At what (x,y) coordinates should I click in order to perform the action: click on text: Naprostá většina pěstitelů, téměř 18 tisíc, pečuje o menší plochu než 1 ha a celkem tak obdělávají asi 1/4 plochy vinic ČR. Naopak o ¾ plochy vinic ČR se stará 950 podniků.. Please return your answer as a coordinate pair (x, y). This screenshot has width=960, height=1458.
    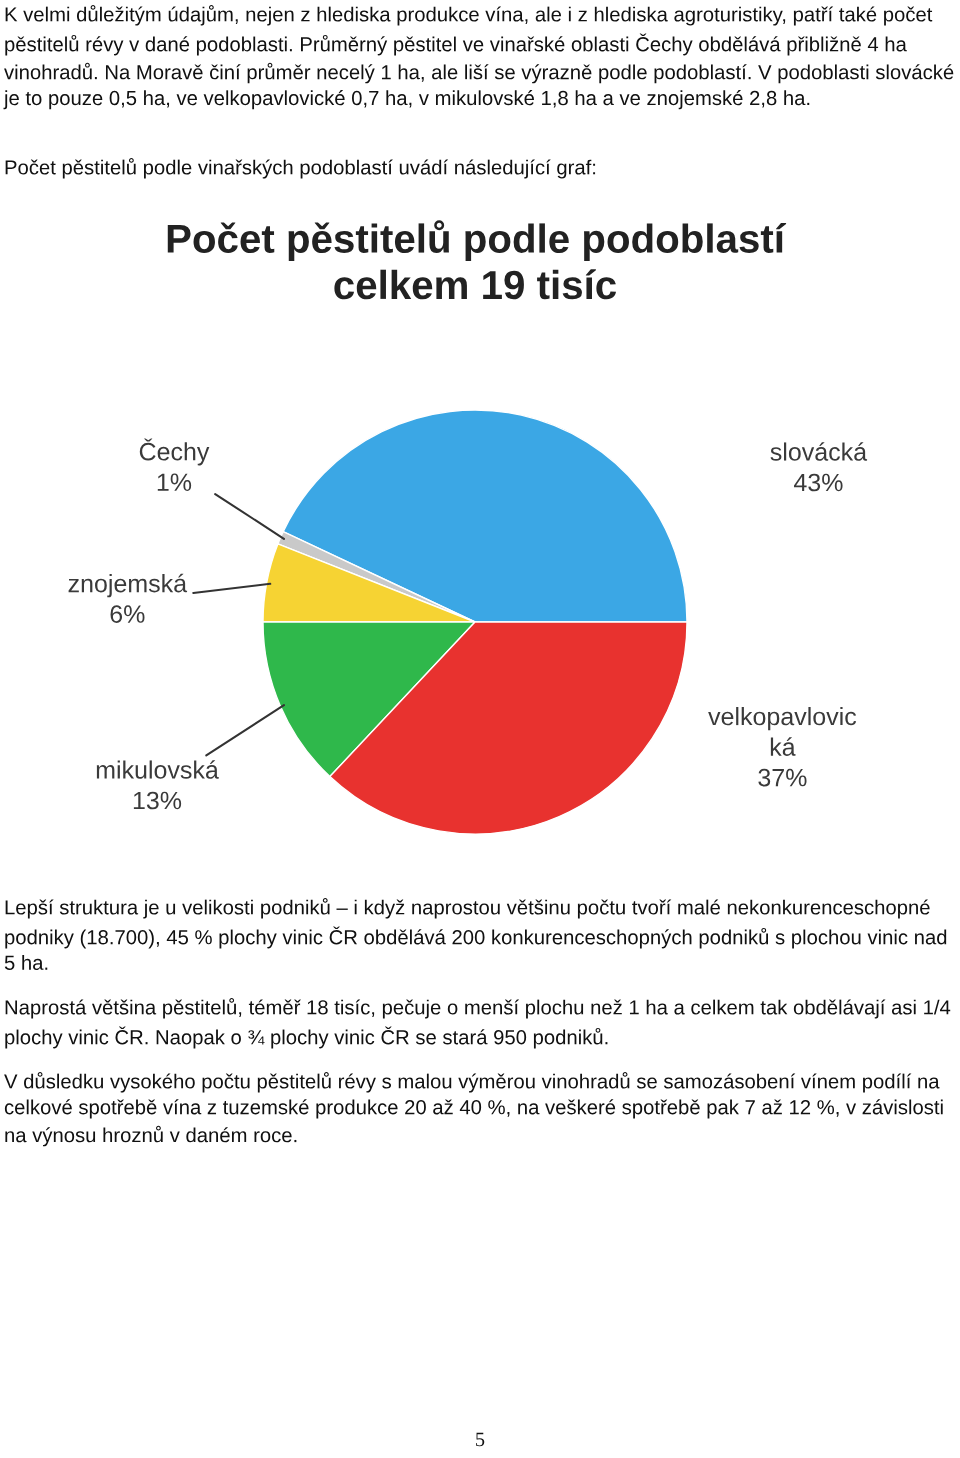
    Looking at the image, I should click on (478, 1023).